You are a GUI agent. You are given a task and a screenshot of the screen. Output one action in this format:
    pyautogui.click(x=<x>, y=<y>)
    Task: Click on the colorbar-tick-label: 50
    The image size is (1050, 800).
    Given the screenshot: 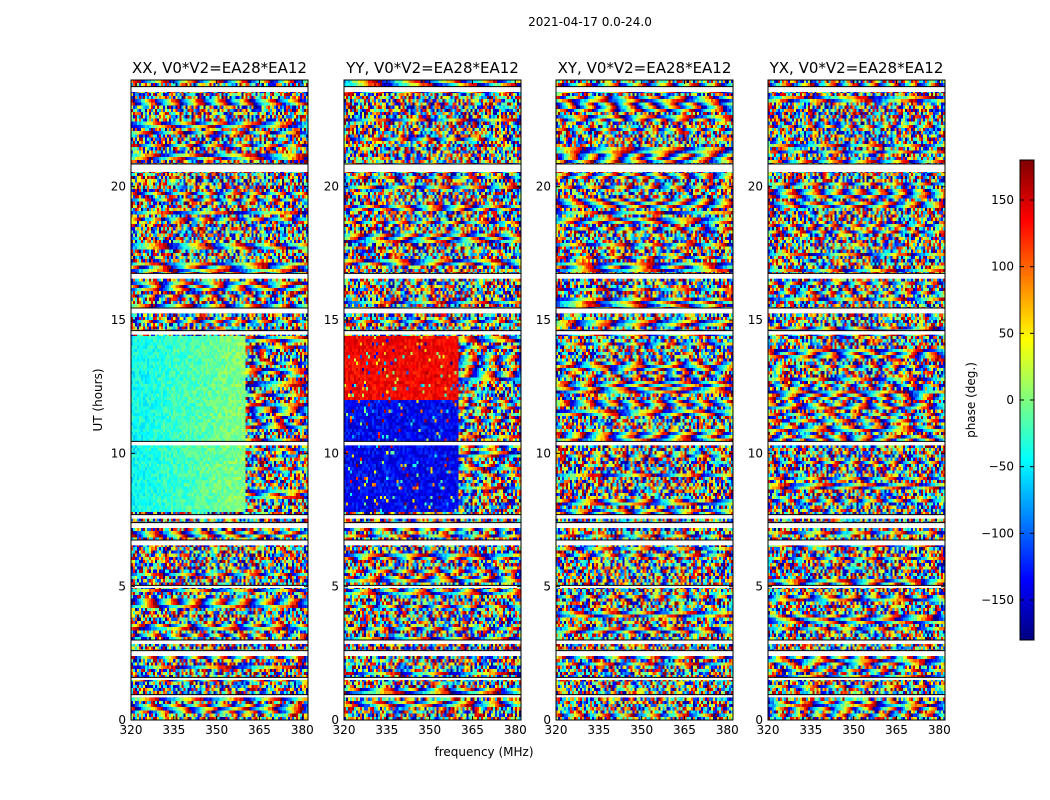 What is the action you would take?
    pyautogui.click(x=1006, y=333)
    